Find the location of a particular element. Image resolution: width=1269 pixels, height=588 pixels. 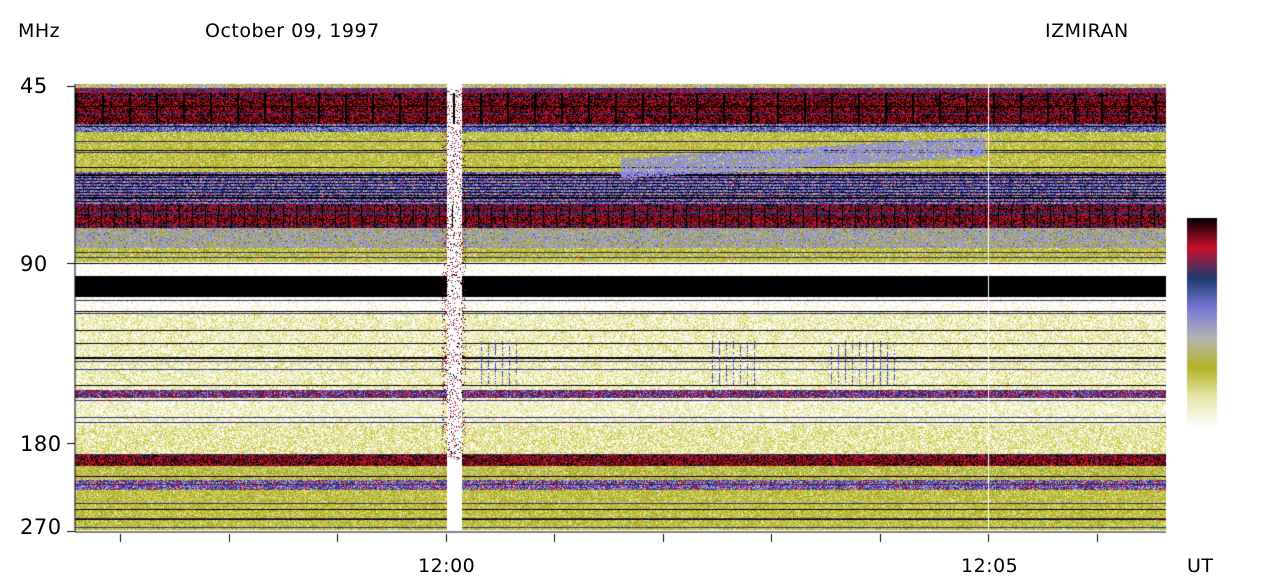

date-title: October 09, 1997 is located at coordinates (292, 31).